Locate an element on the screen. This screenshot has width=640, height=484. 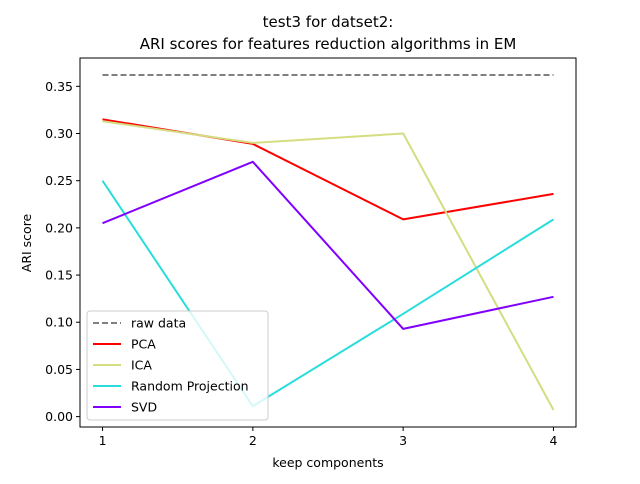
y-tick-label: 0.20 is located at coordinates (59, 227).